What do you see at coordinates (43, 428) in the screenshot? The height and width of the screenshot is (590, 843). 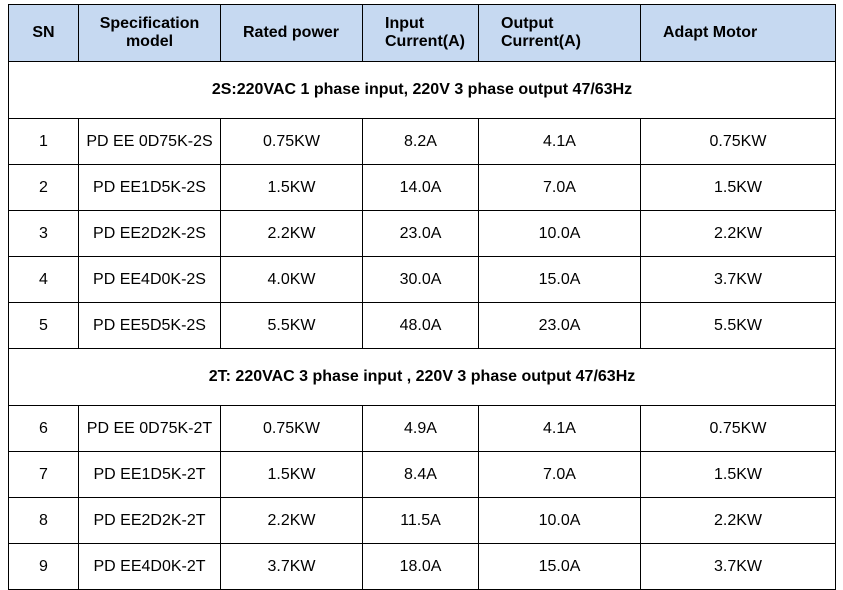 I see `cell: 6` at bounding box center [43, 428].